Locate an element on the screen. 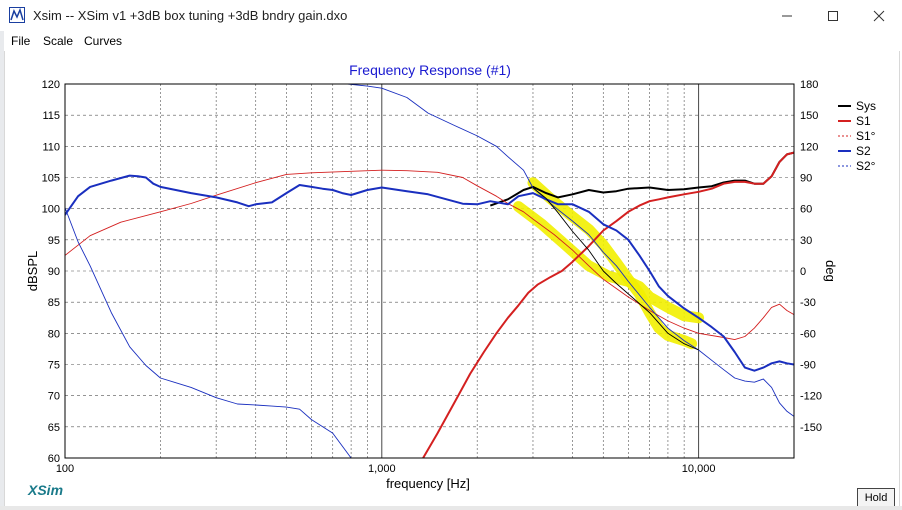  close-button is located at coordinates (879, 15).